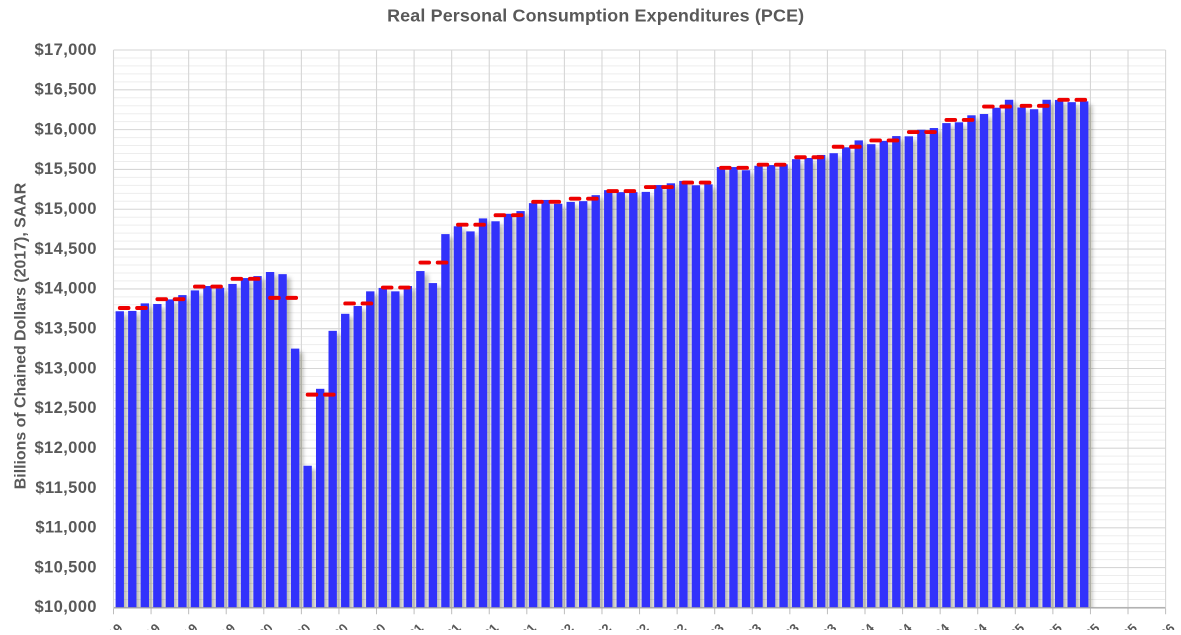 Image resolution: width=1181 pixels, height=635 pixels. Describe the element at coordinates (65, 328) in the screenshot. I see `svg-text: $13,500` at that location.